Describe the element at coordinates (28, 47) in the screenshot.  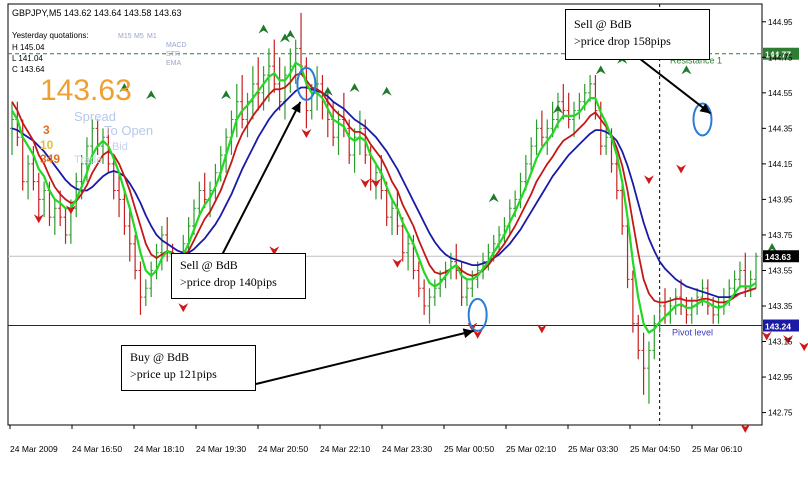
I see `info-line-high: H 145.04` at that location.